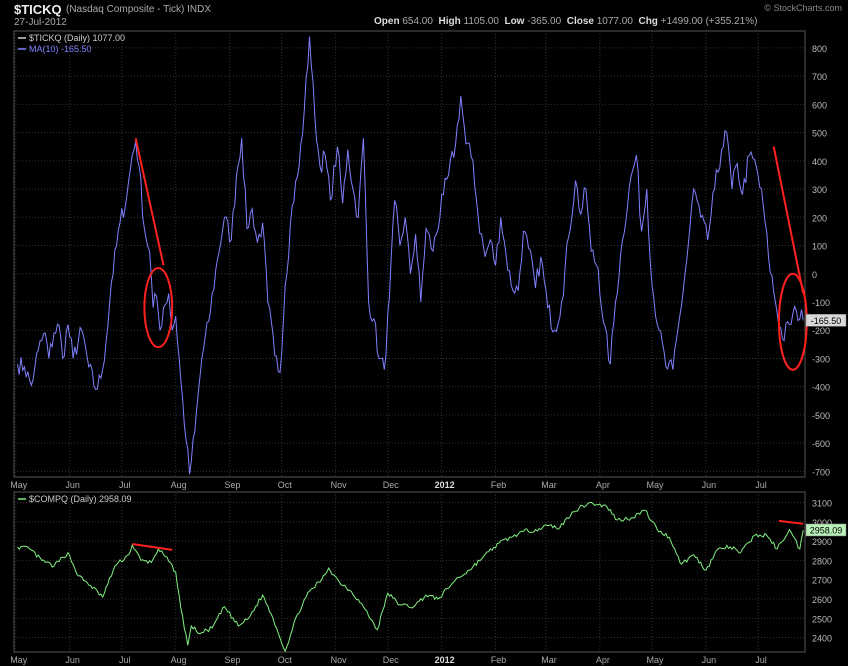  Describe the element at coordinates (80, 499) in the screenshot. I see `legend-entry: $COMPQ (Daily) 2958.09` at that location.